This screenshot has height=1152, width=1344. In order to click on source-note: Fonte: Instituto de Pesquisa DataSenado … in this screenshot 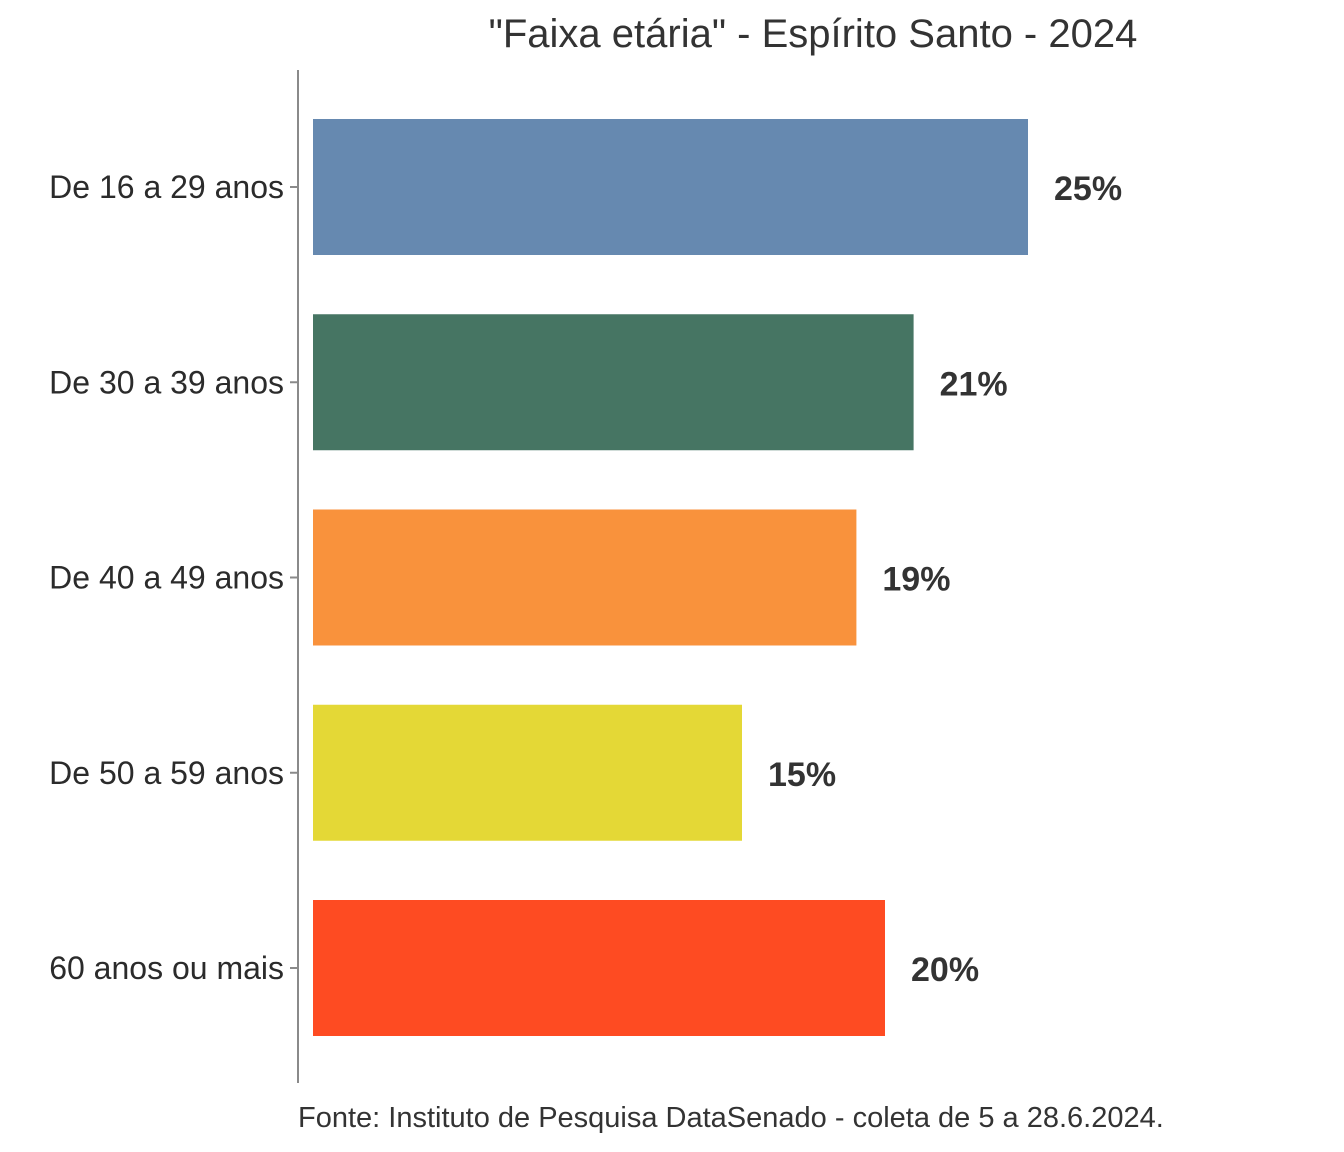, I will do `click(731, 1118)`.